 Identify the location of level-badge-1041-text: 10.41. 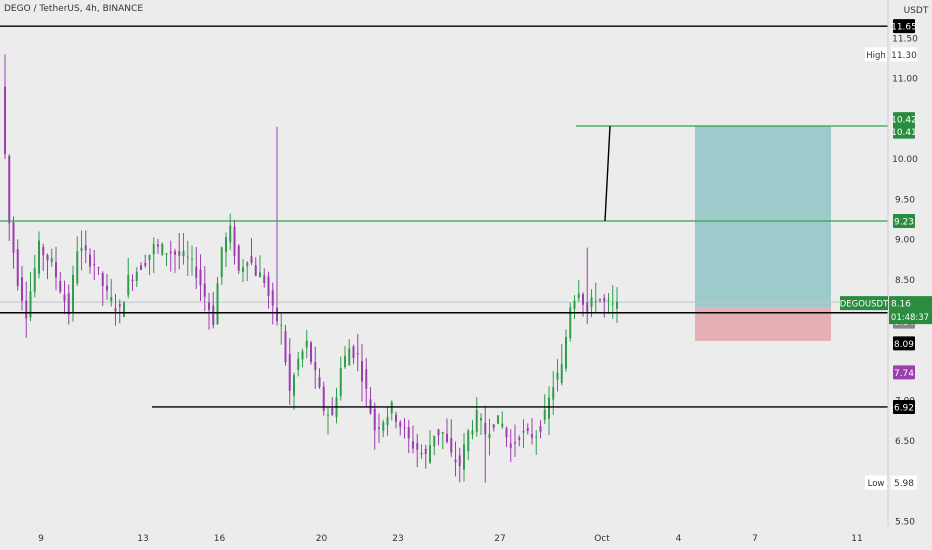
(904, 133).